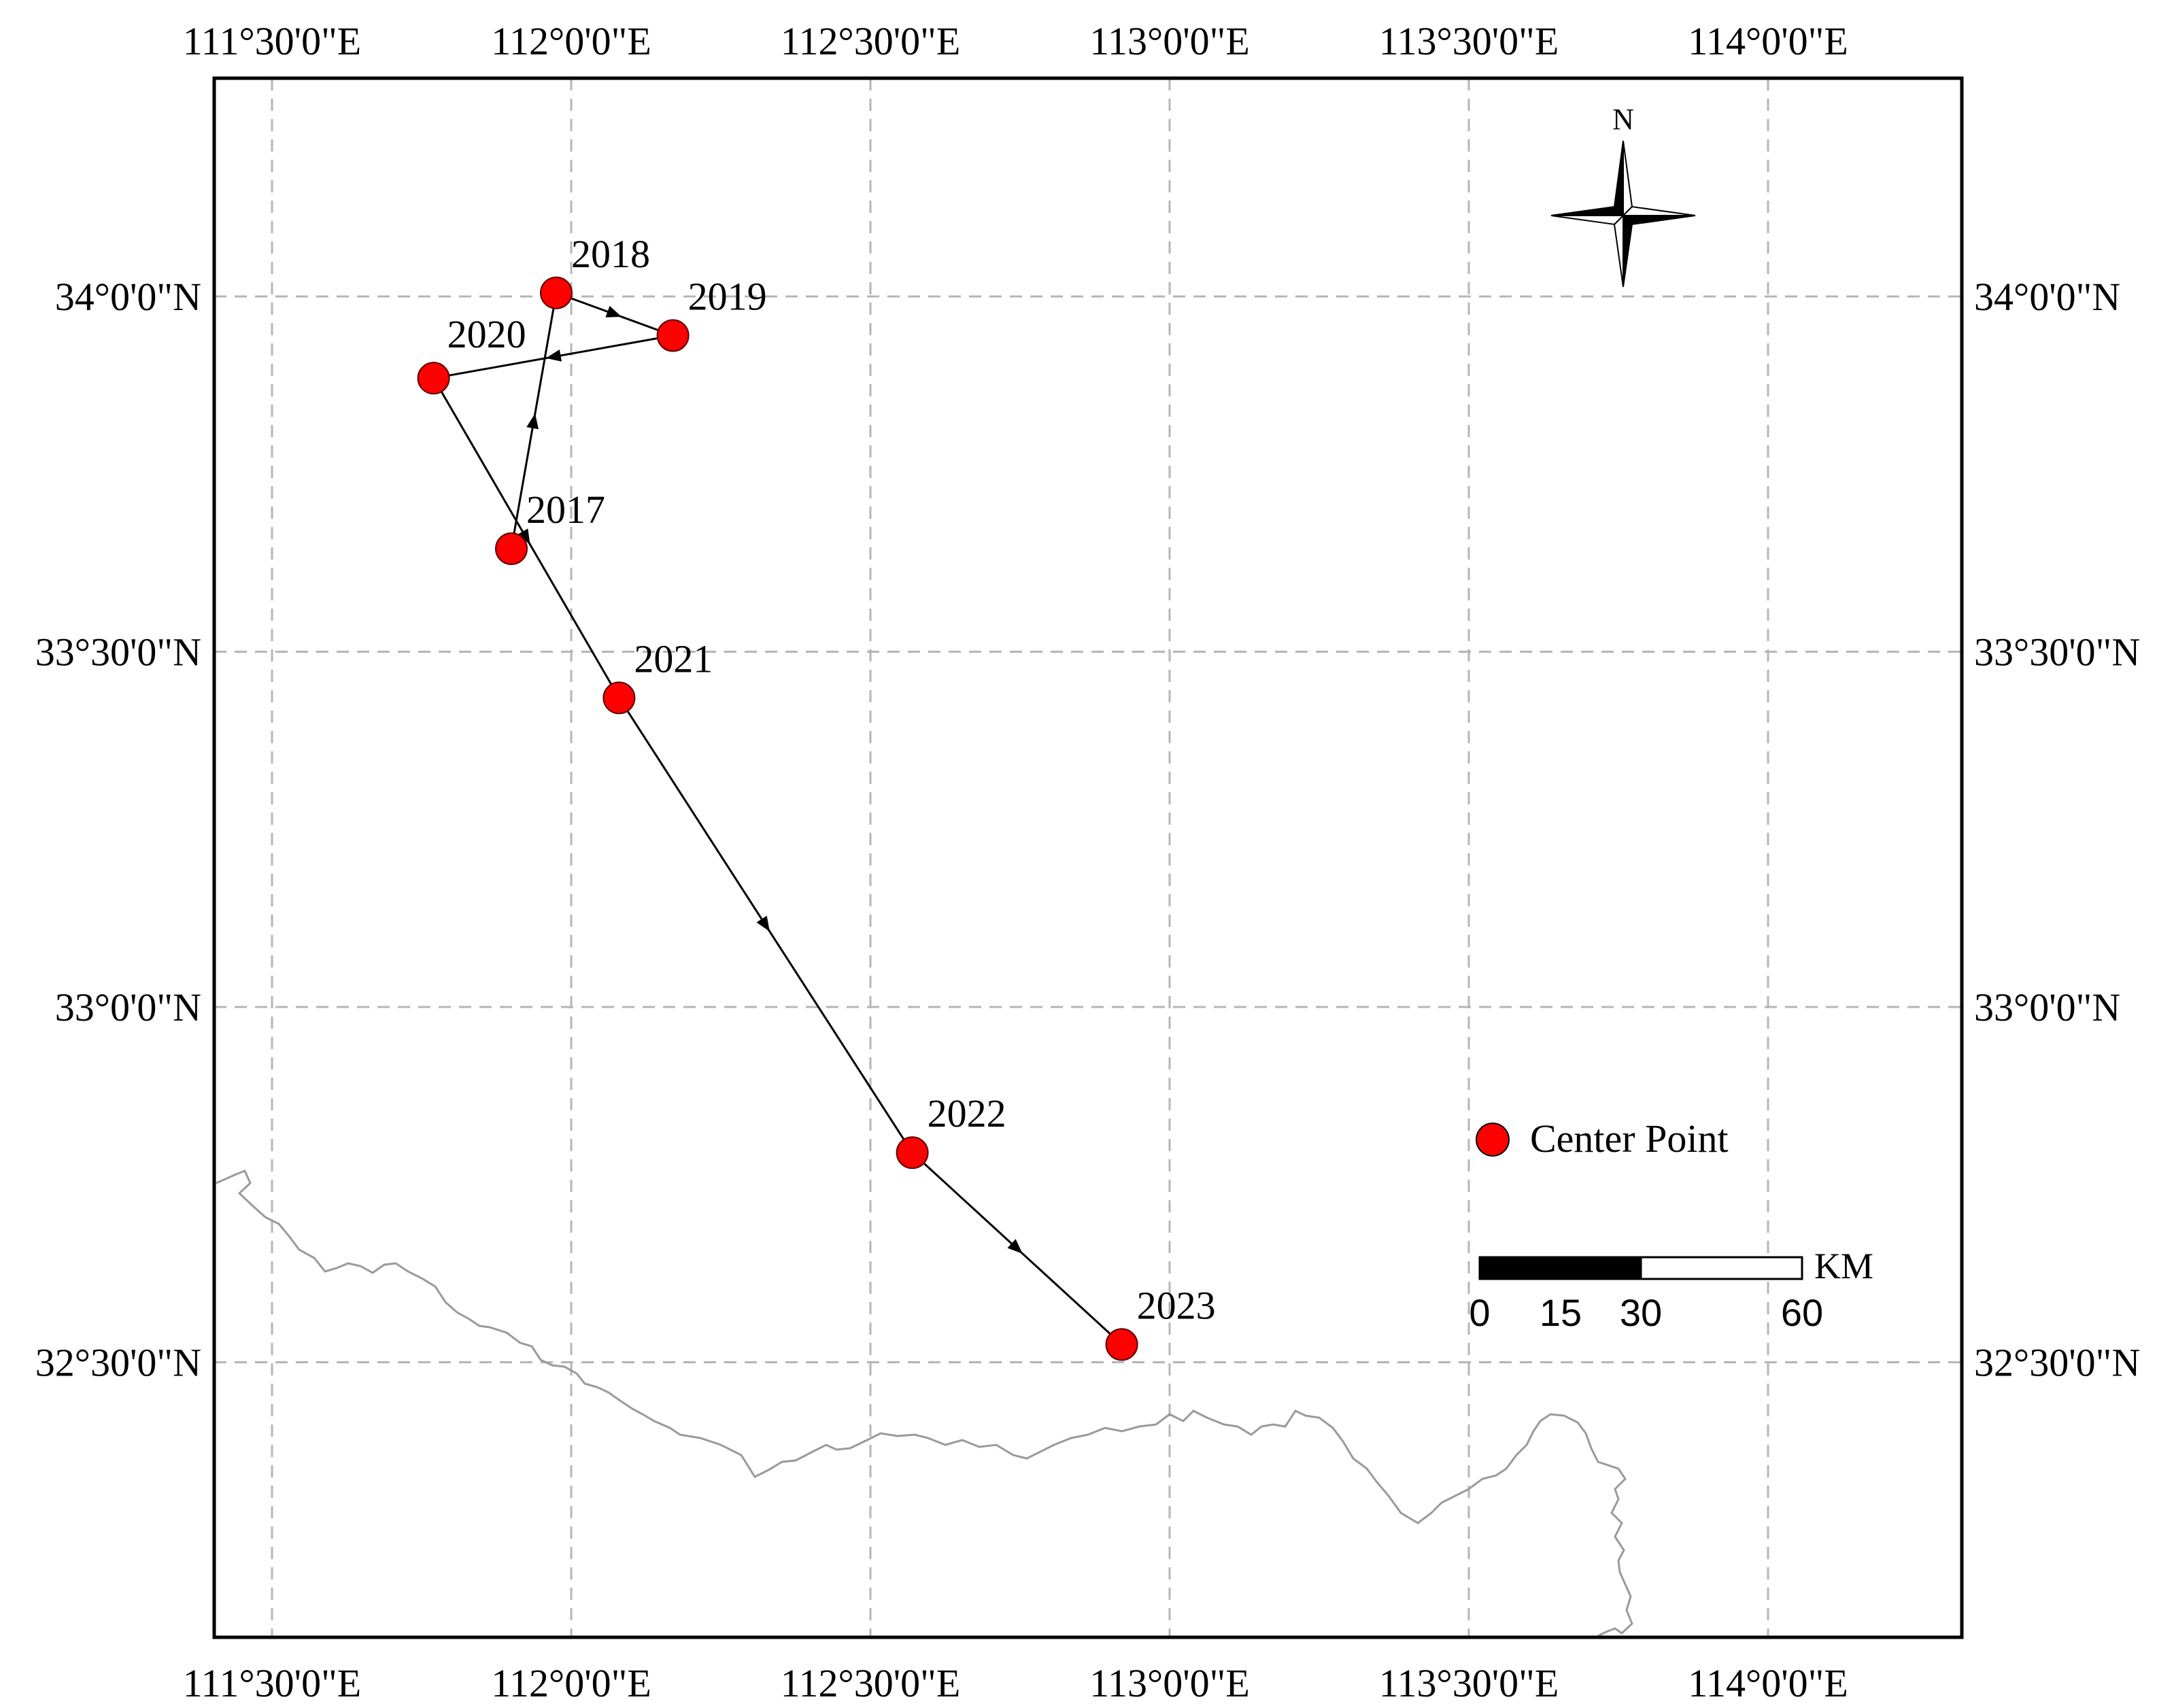  I want to click on top-longitude-label: 113°0'0"E, so click(1169, 41).